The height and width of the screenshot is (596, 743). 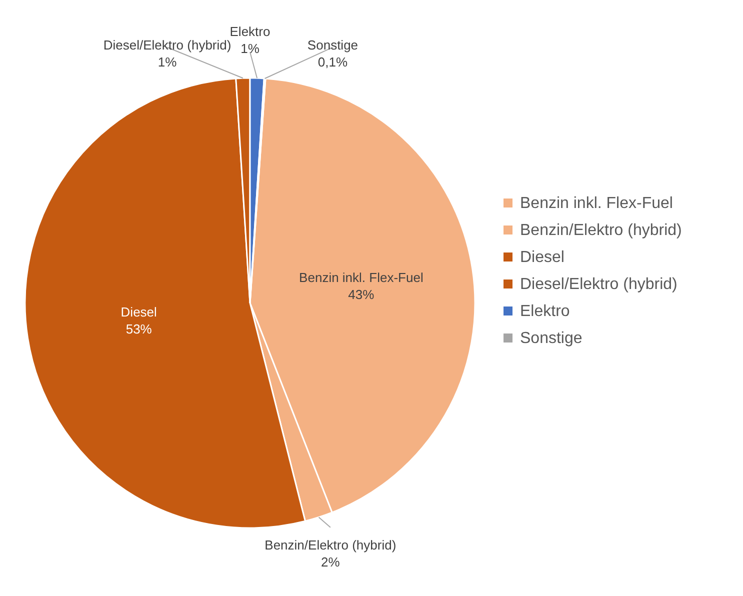 I want to click on slice-label: Diesel/Elektro (hybrid), so click(x=167, y=44).